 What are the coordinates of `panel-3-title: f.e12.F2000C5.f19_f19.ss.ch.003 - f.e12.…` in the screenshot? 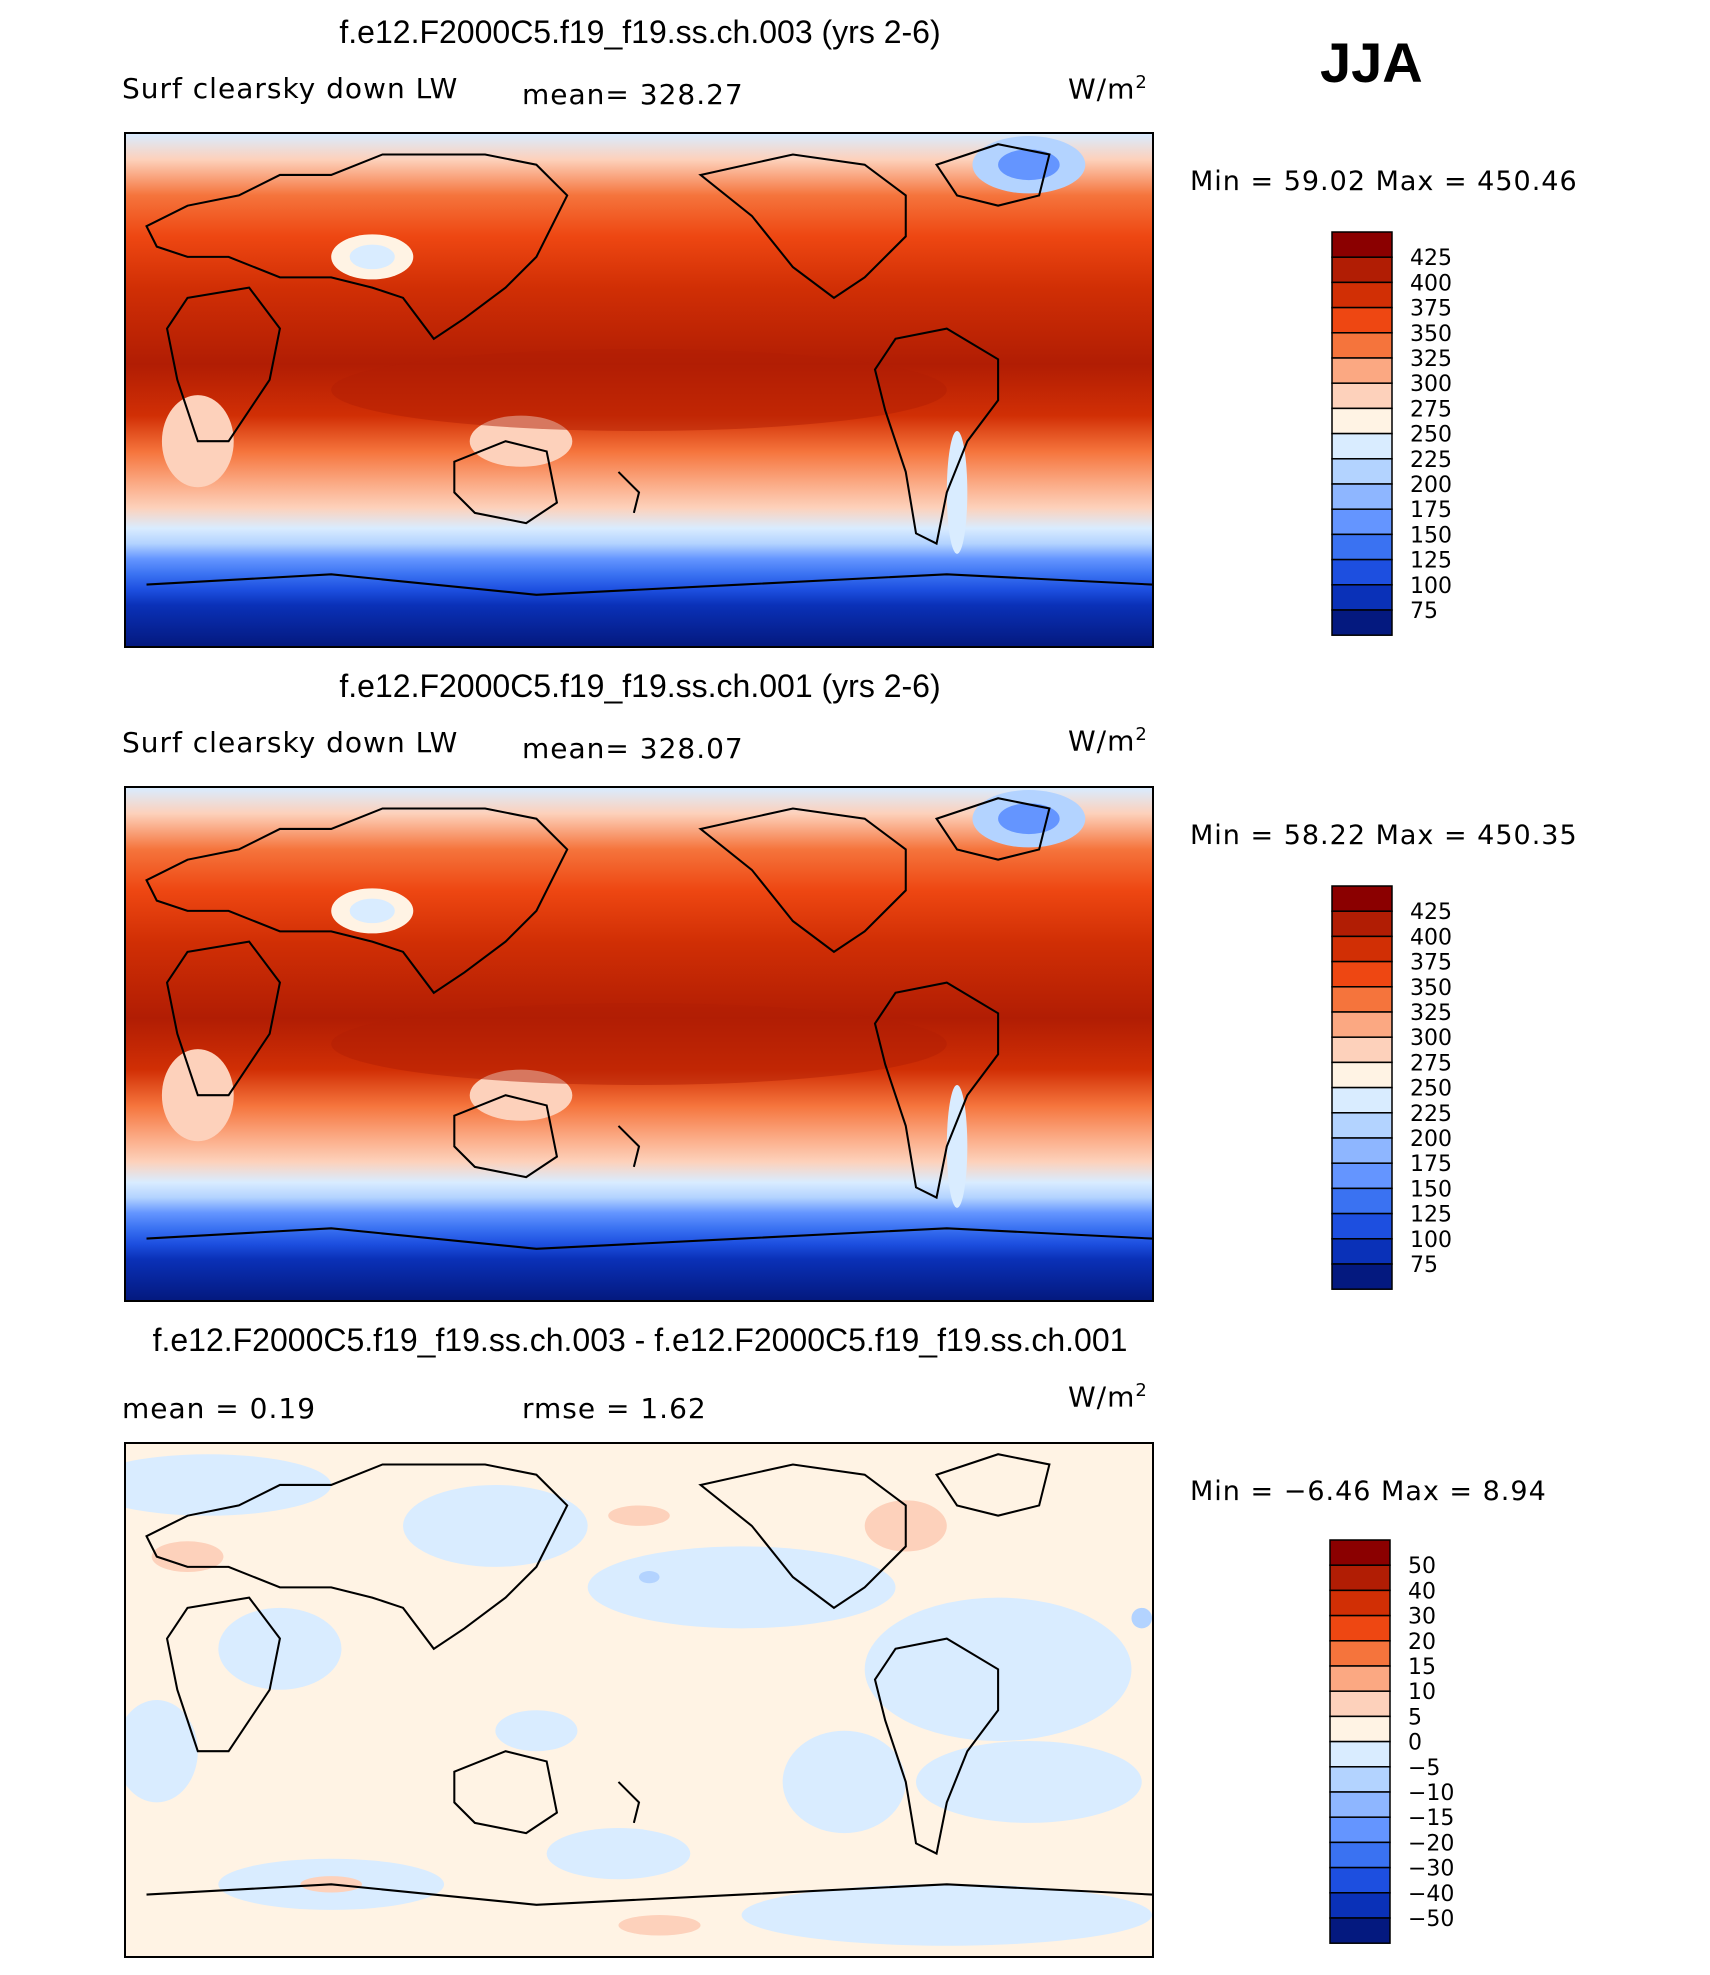 It's located at (640, 1340).